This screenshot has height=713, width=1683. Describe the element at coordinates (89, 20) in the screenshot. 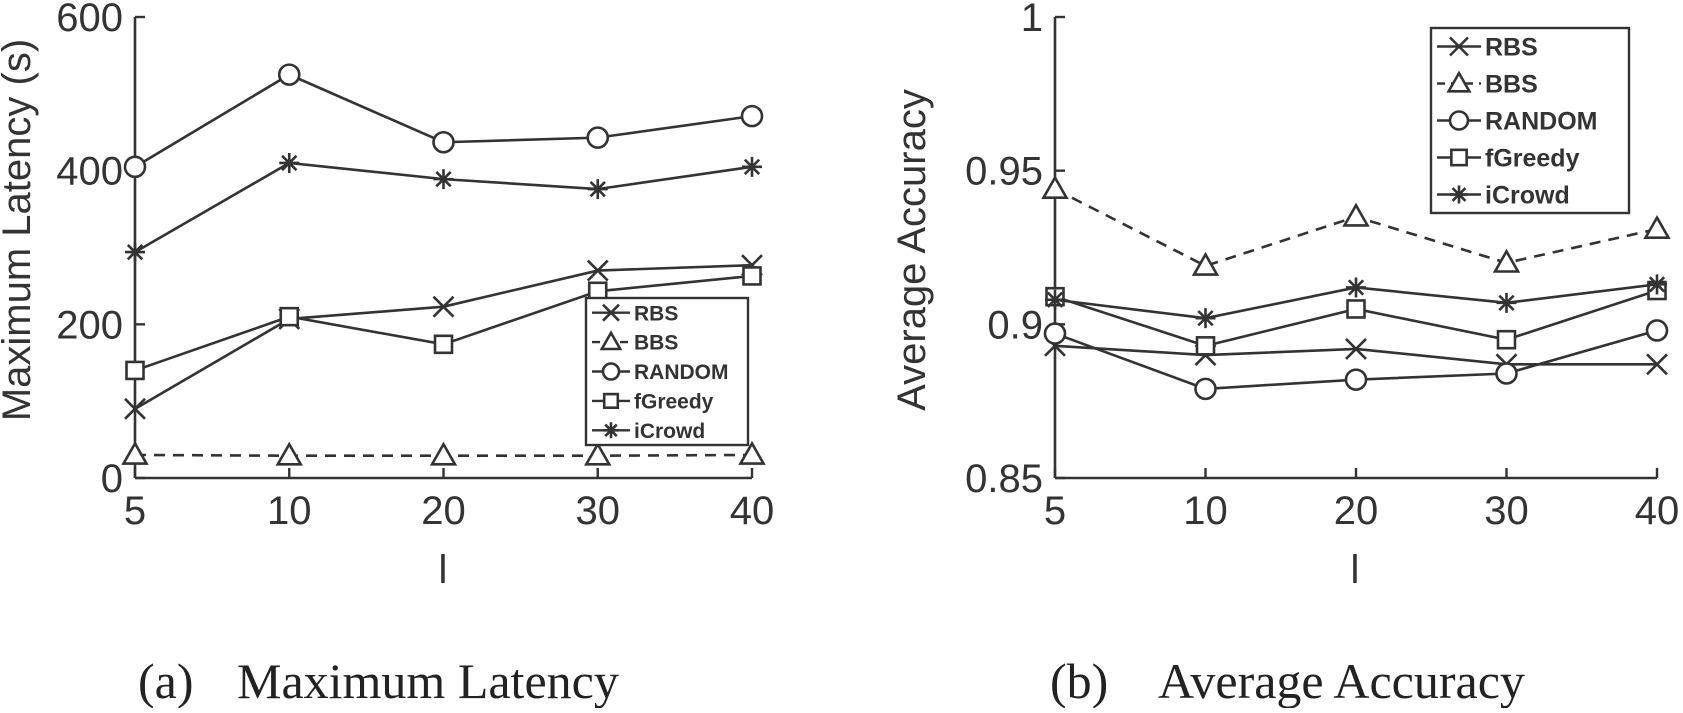

I see `chart-a-y-tick-label: 600` at that location.